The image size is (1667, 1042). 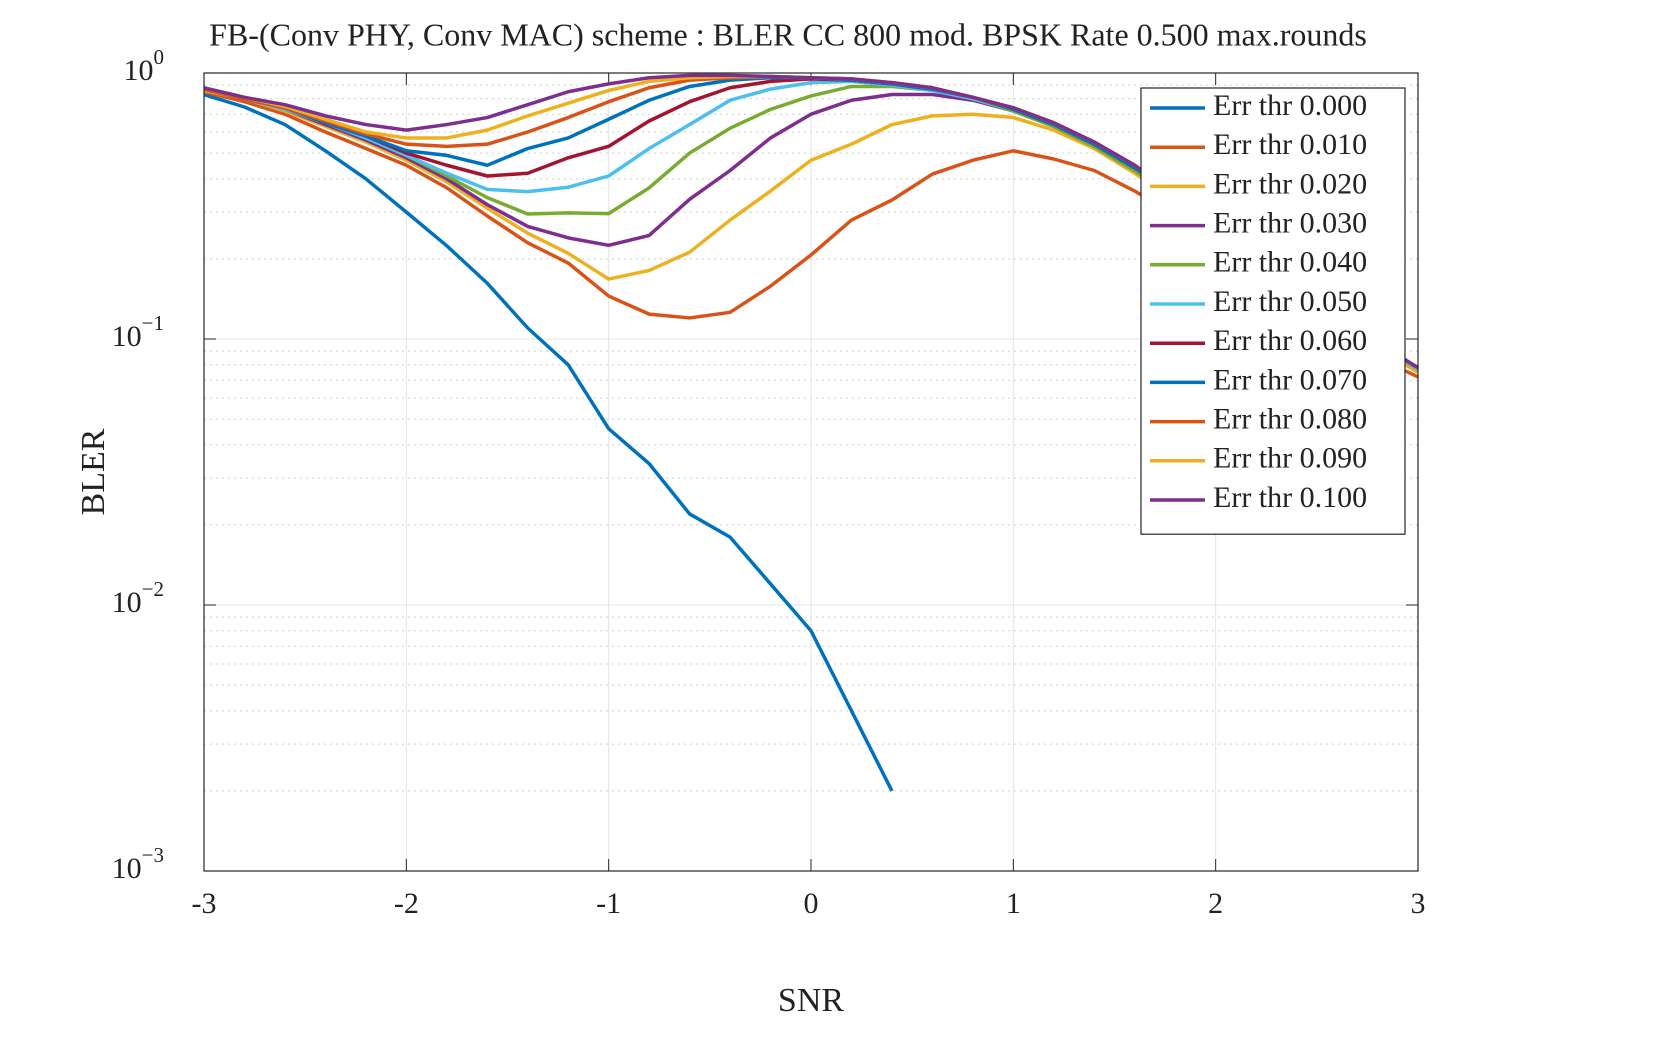 I want to click on legend-label: Err thr 0.010, so click(x=1290, y=144).